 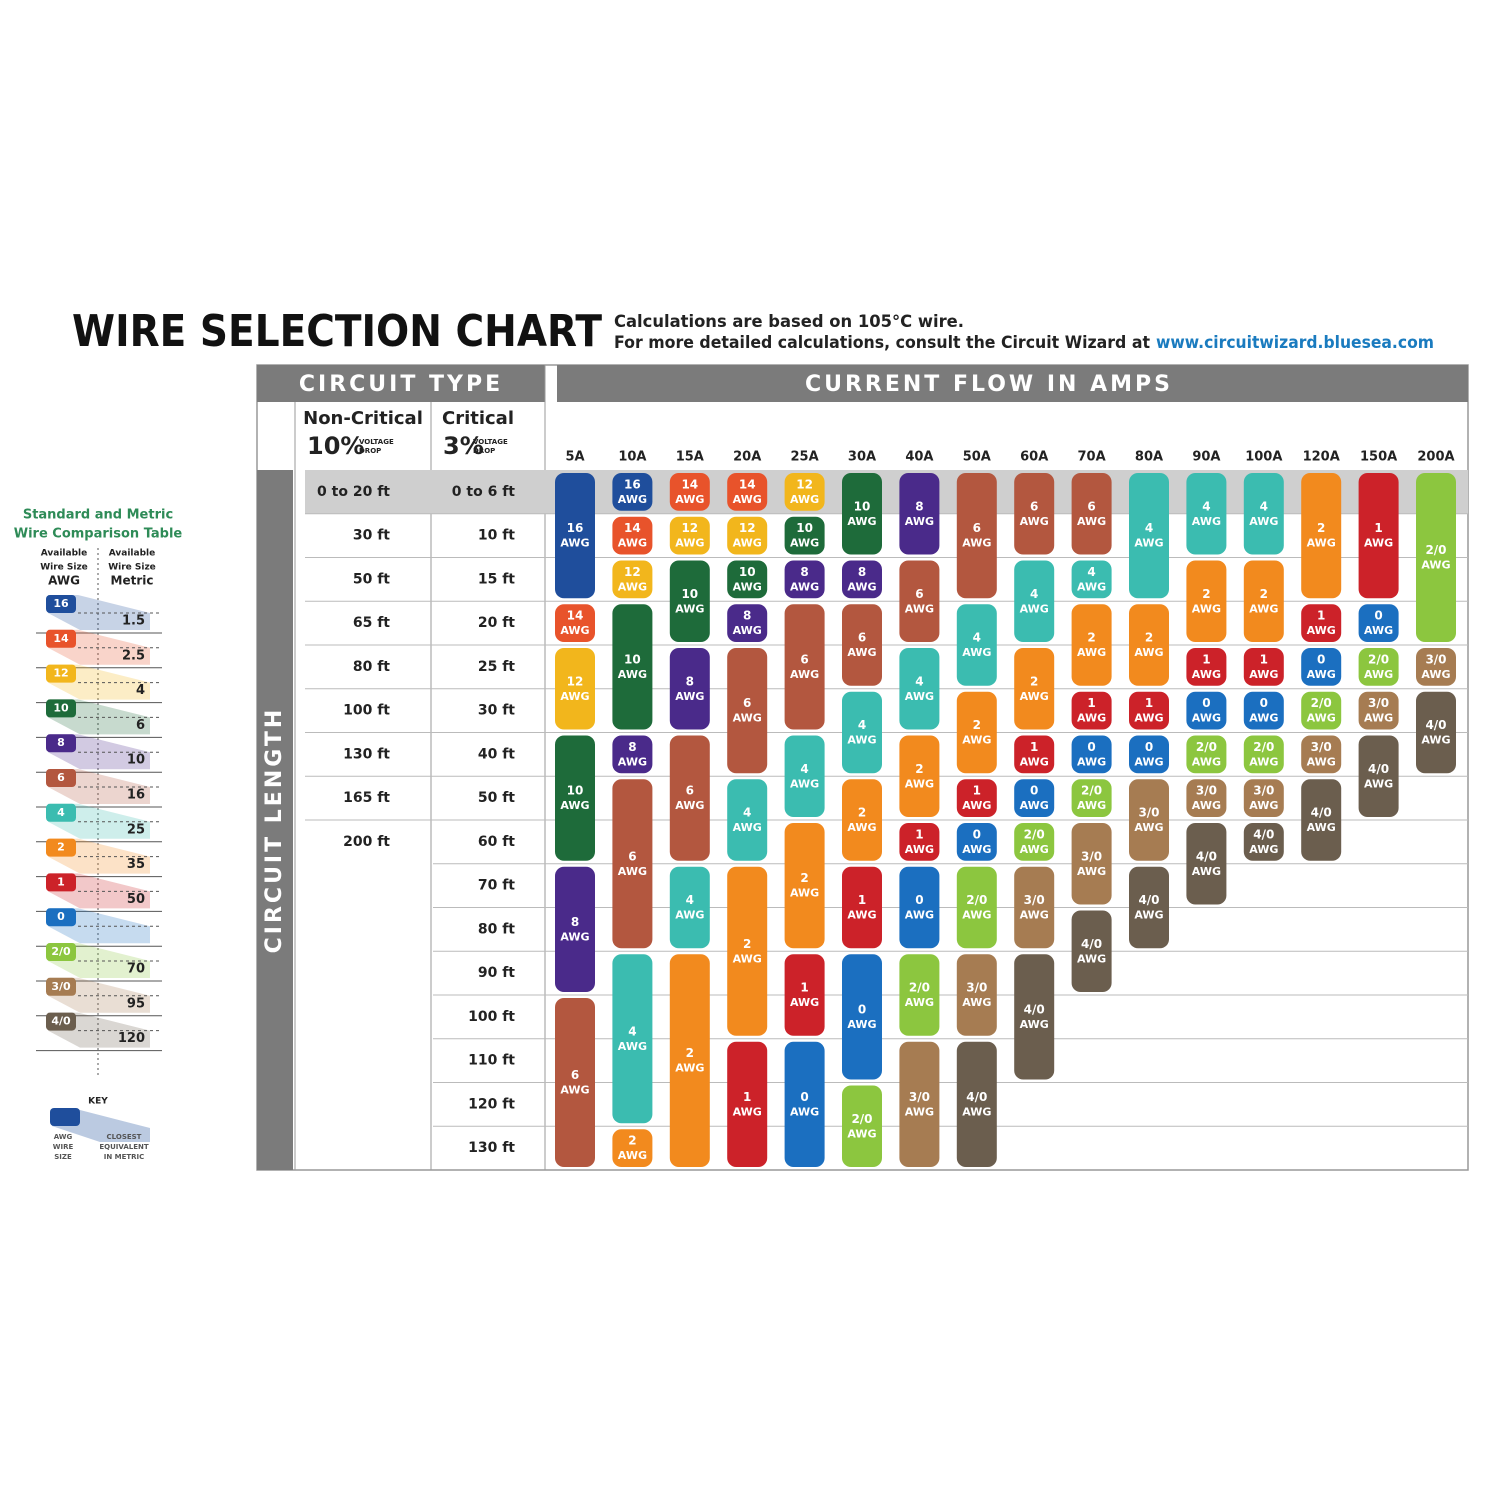 What do you see at coordinates (919, 834) in the screenshot?
I see `wire-size: 1` at bounding box center [919, 834].